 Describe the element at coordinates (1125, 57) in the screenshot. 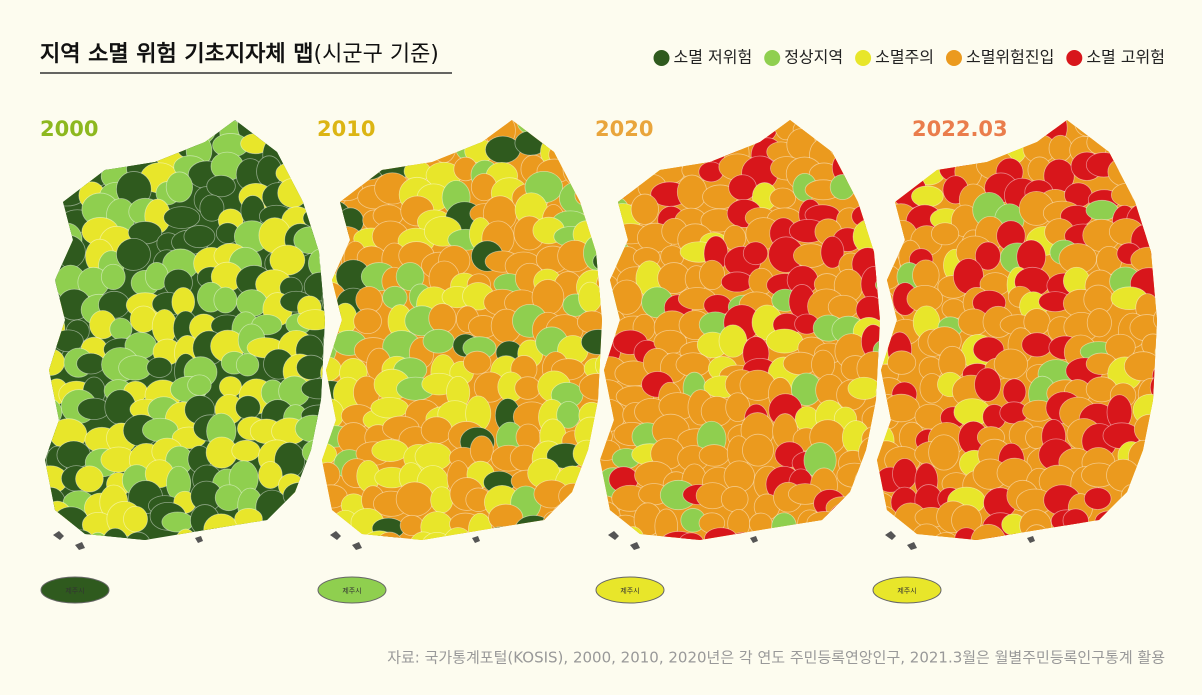

I see `legend-label: 소멸 고위험` at that location.